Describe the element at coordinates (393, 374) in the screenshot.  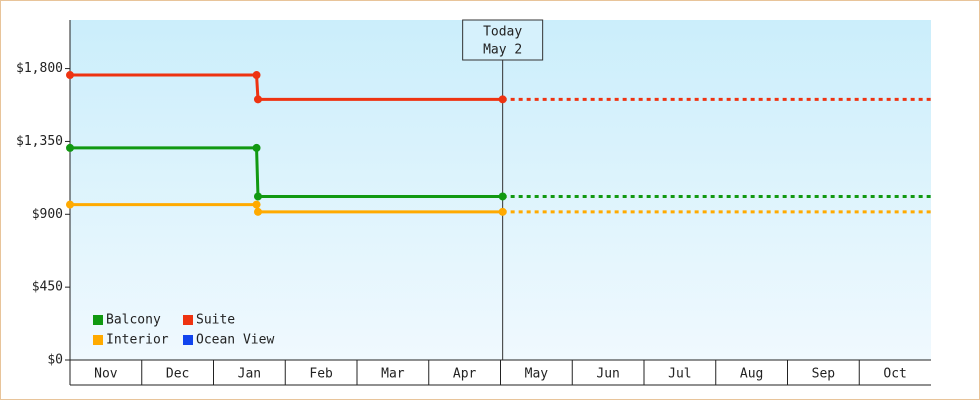
I see `x-tick-label: Mar` at that location.